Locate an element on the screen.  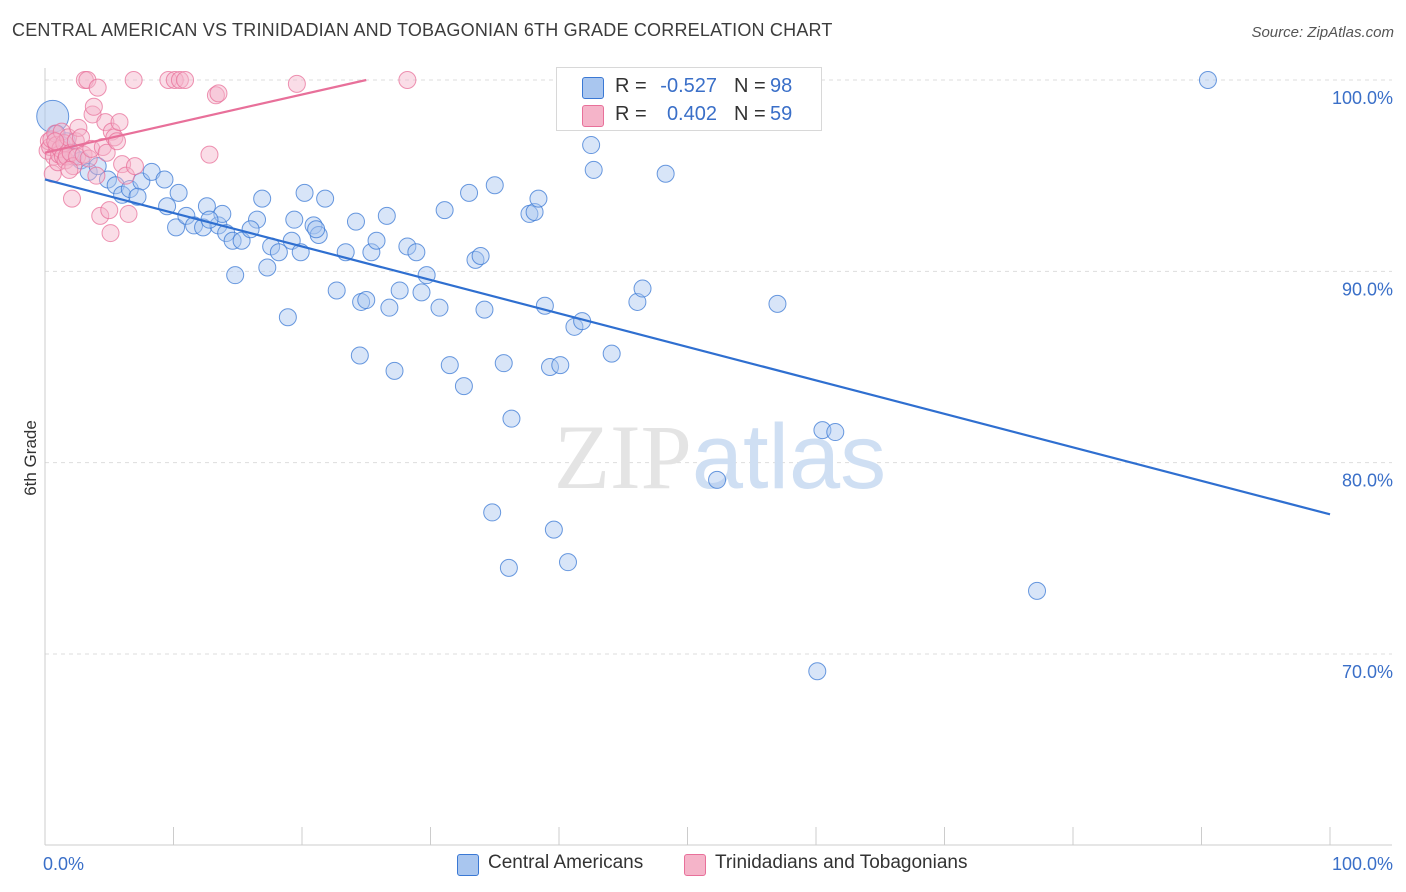
y-tick-label: 80.0% is located at coordinates (1367, 481).